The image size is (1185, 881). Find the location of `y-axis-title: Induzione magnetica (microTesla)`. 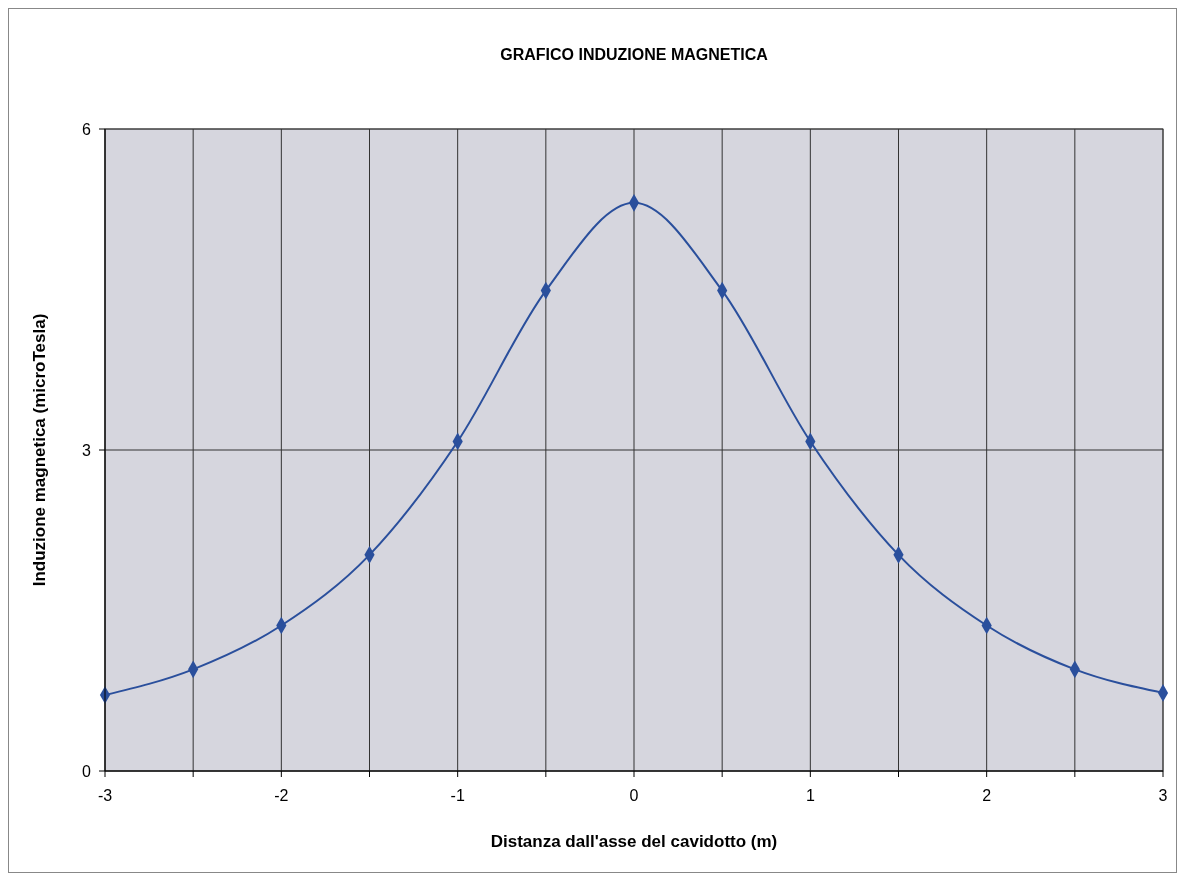

y-axis-title: Induzione magnetica (microTesla) is located at coordinates (39, 450).